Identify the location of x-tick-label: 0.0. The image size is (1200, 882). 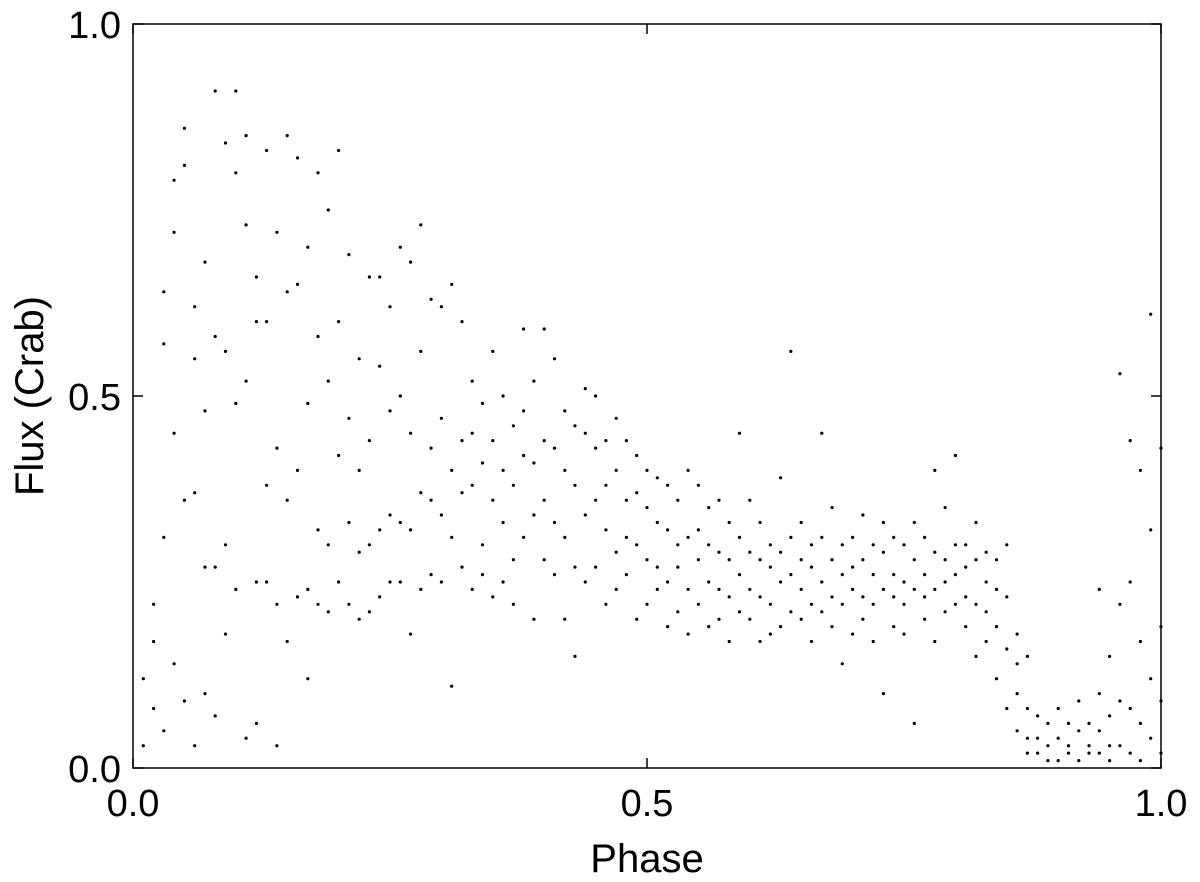
(133, 804).